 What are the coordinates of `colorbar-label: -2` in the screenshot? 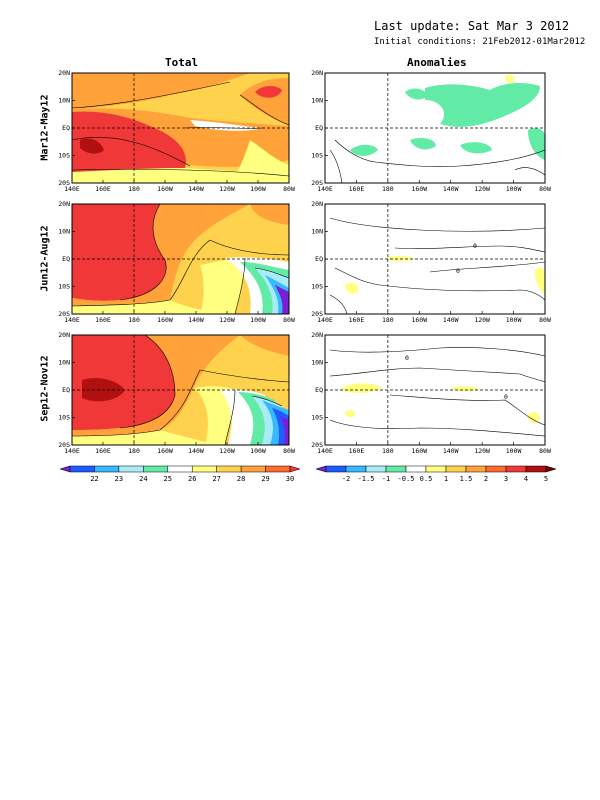 It's located at (346, 479).